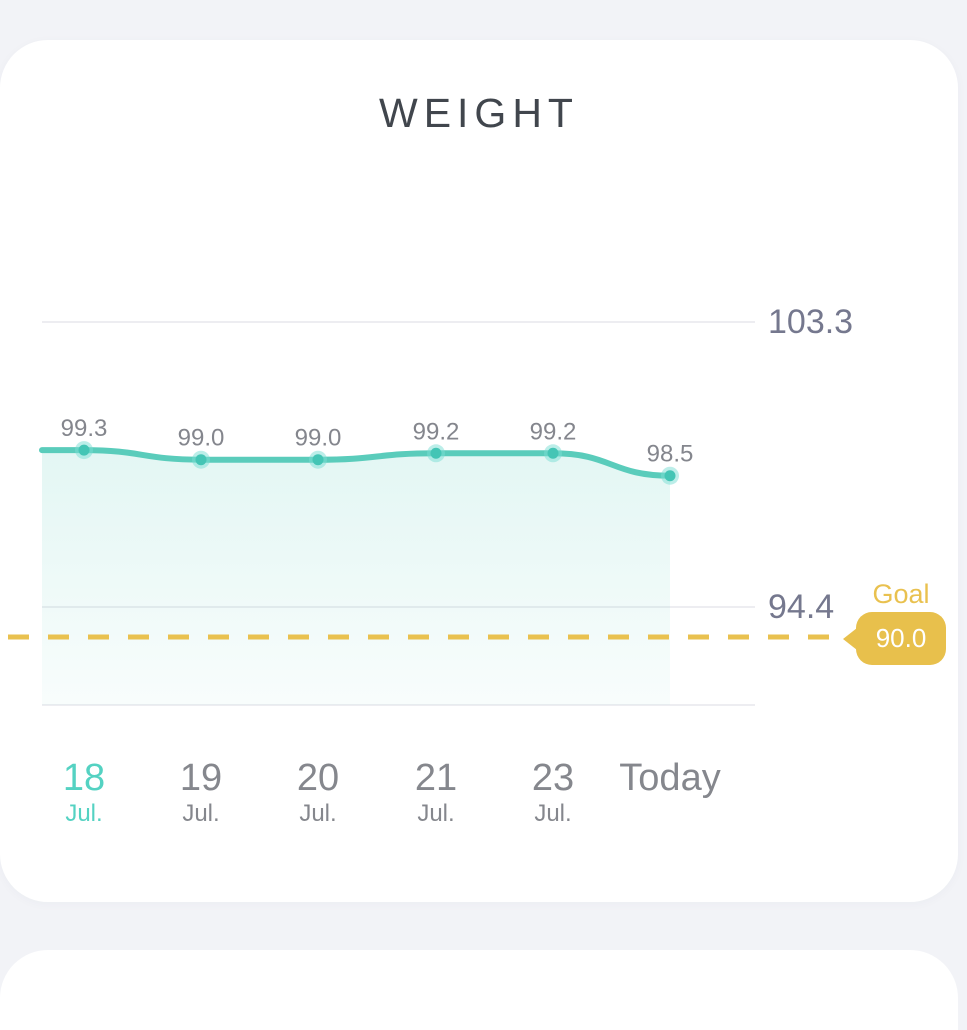  What do you see at coordinates (84, 778) in the screenshot?
I see `date-day-label: 18` at bounding box center [84, 778].